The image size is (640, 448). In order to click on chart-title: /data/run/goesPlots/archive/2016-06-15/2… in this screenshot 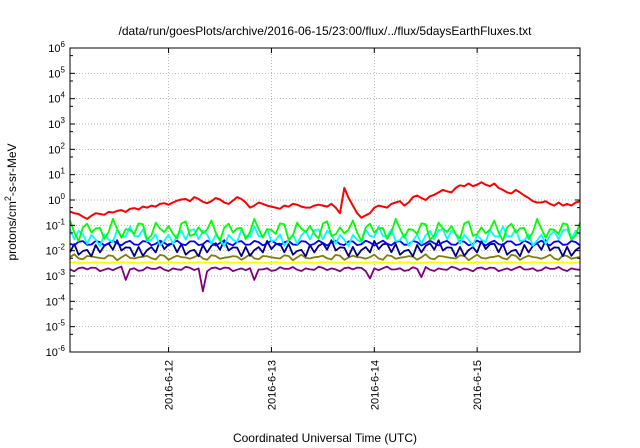, I will do `click(326, 31)`.